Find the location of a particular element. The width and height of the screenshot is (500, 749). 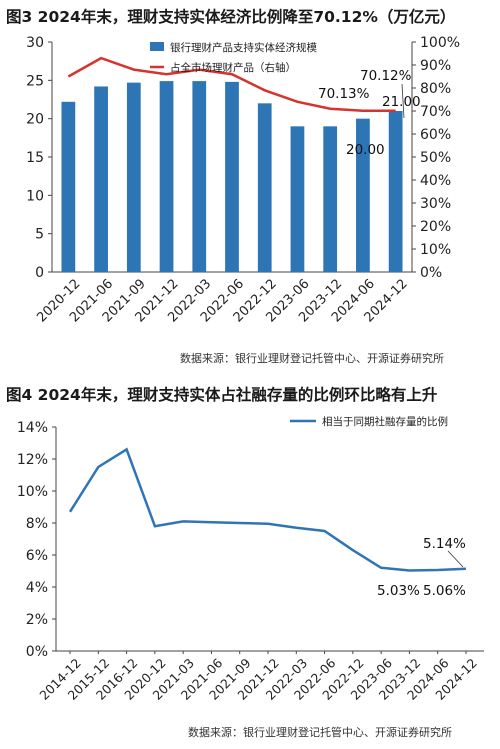

chart1-right-tick-label: 100% is located at coordinates (440, 43).